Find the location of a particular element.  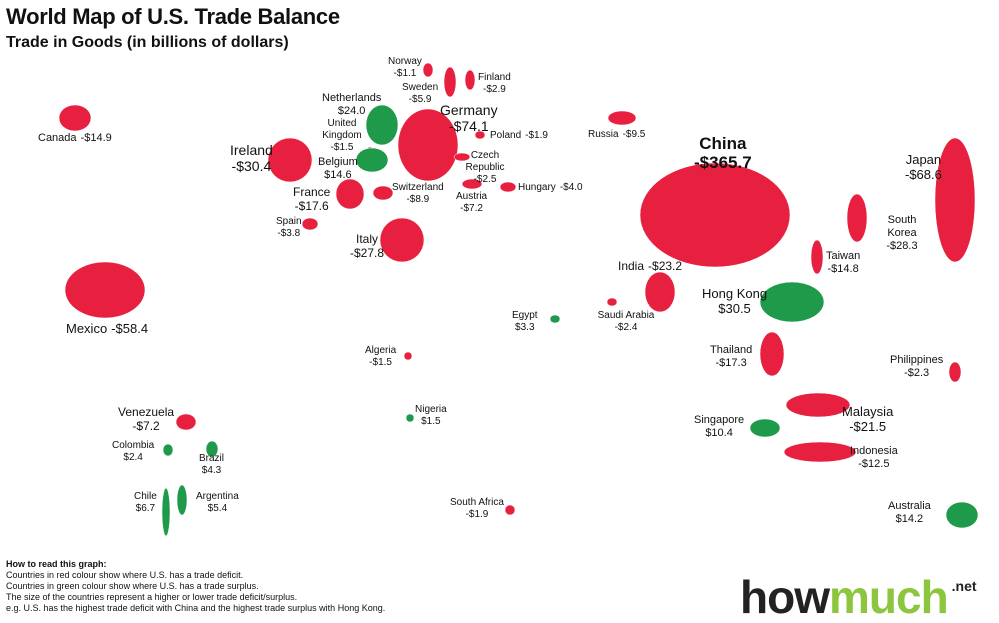

country-name: Argentina is located at coordinates (217, 496).